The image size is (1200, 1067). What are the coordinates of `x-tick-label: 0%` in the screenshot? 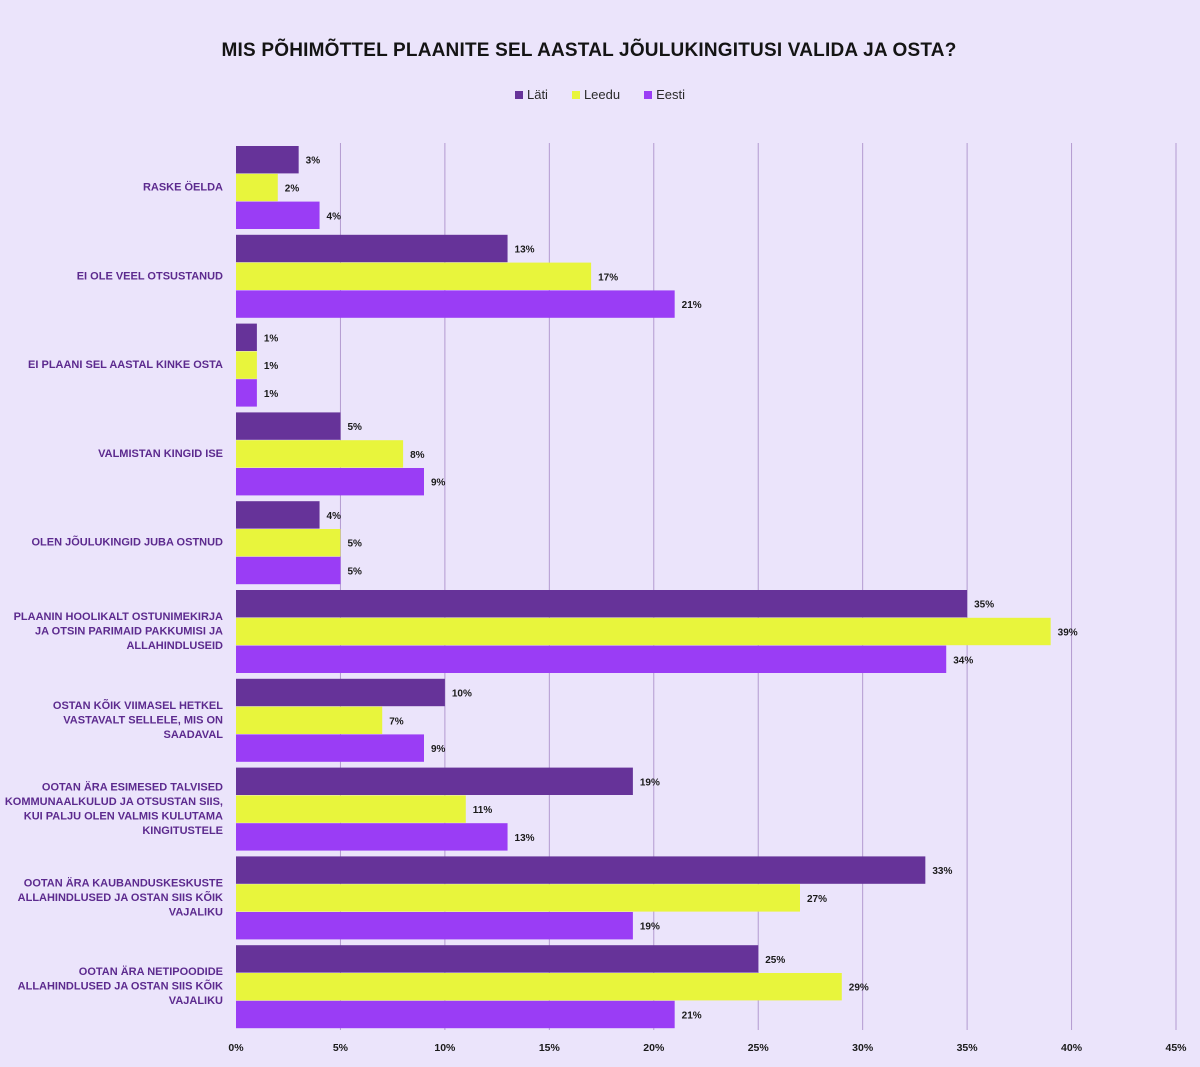 It's located at (236, 1048).